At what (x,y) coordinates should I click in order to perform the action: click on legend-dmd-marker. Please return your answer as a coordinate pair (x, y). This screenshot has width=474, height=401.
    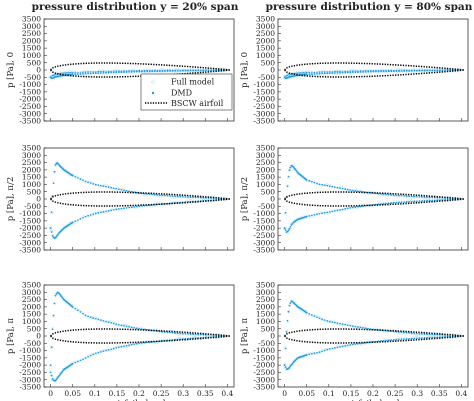
    Looking at the image, I should click on (153, 93).